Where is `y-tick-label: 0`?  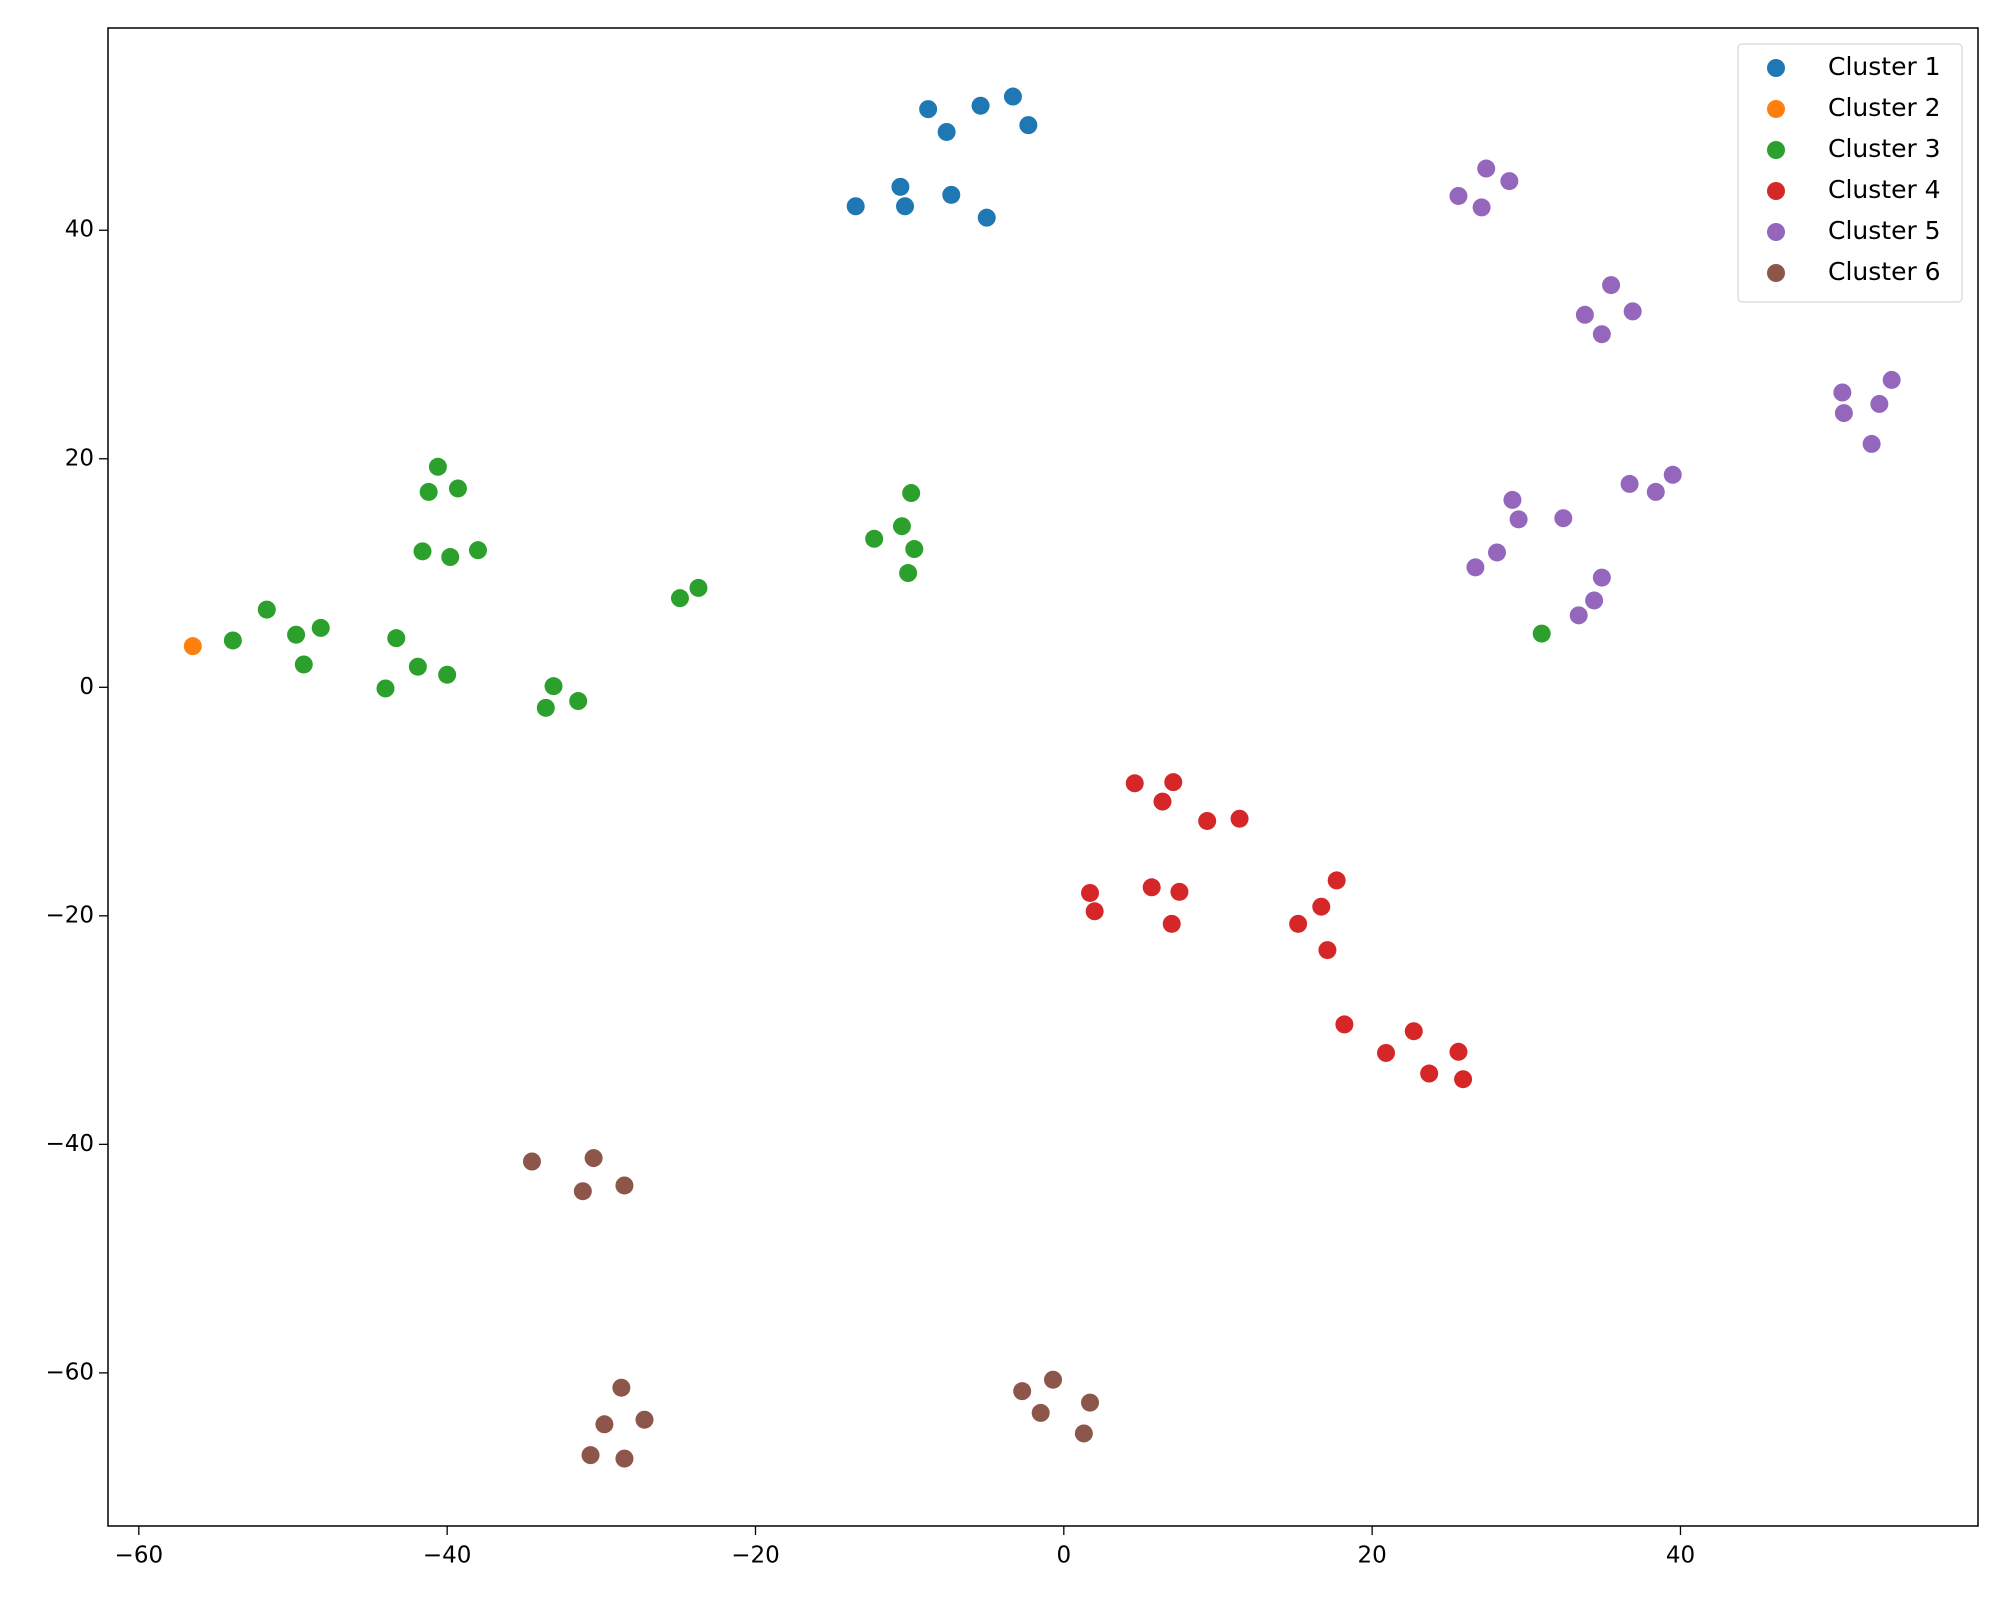 y-tick-label: 0 is located at coordinates (86, 687).